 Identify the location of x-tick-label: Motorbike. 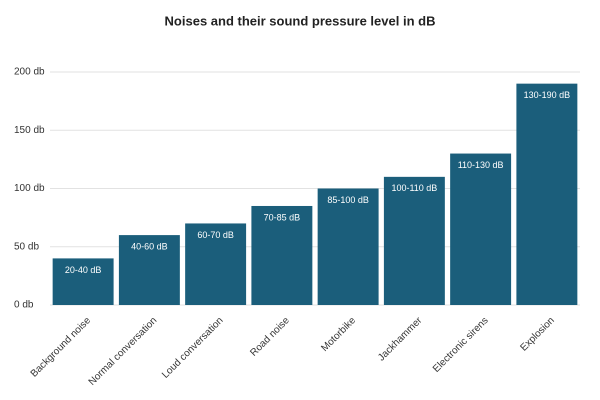
(338, 334).